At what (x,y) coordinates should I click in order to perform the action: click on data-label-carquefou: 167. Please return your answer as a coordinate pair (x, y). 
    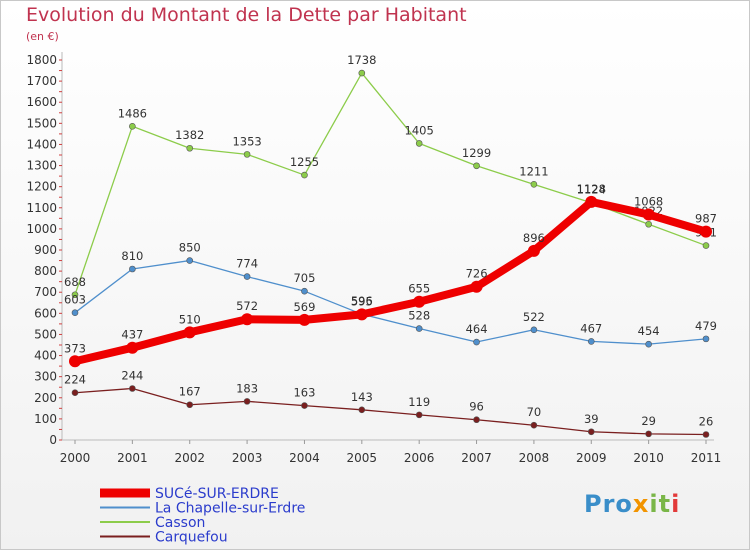
    Looking at the image, I should click on (190, 392).